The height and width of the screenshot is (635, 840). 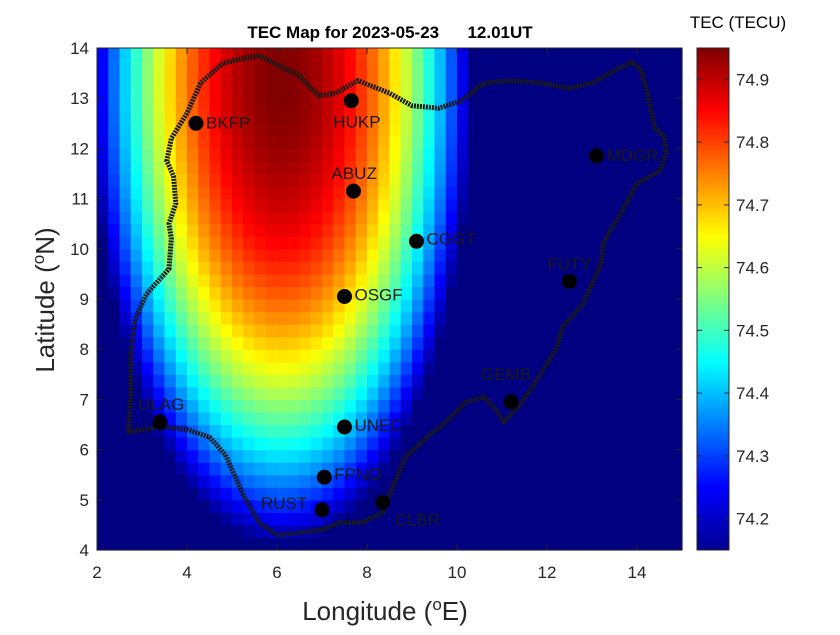 What do you see at coordinates (160, 422) in the screenshot?
I see `station-marker-ulag` at bounding box center [160, 422].